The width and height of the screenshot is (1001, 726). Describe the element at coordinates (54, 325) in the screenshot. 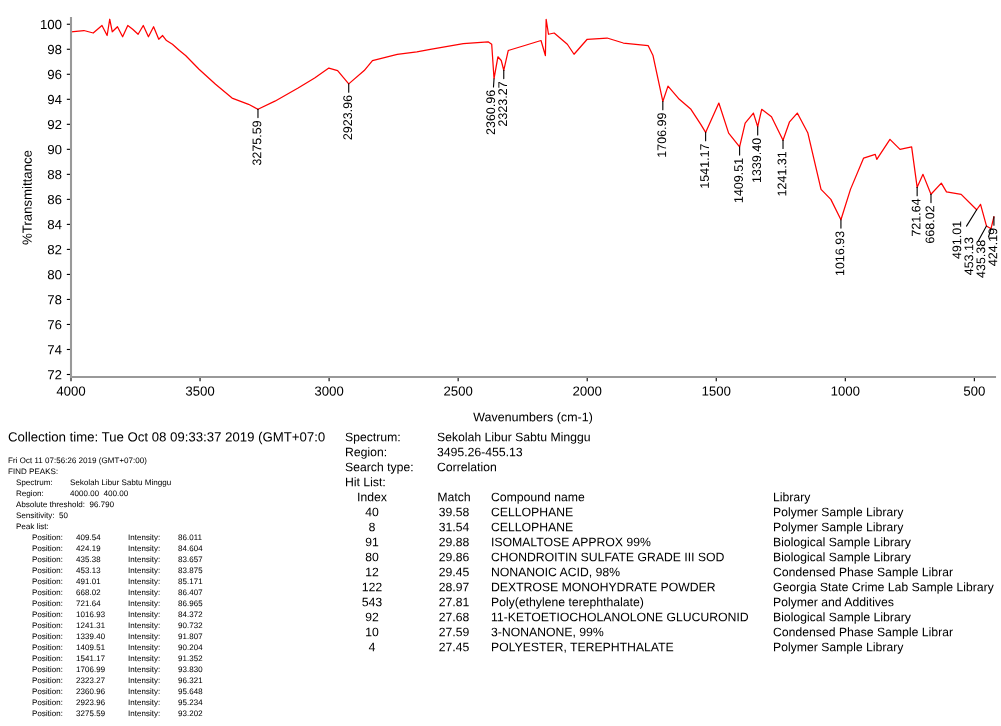

I see `y-tick-label: 76` at that location.